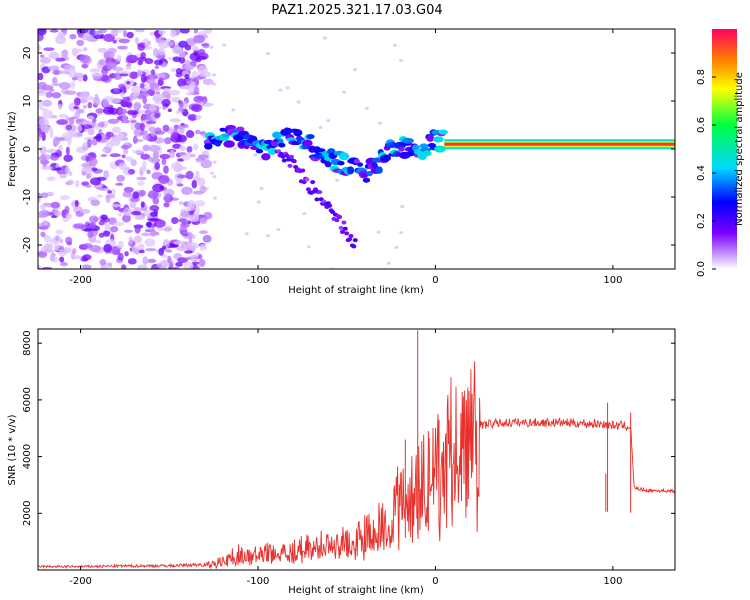 The image size is (750, 600). I want to click on spectrogram-xlabel: Height of straight line (km), so click(356, 290).